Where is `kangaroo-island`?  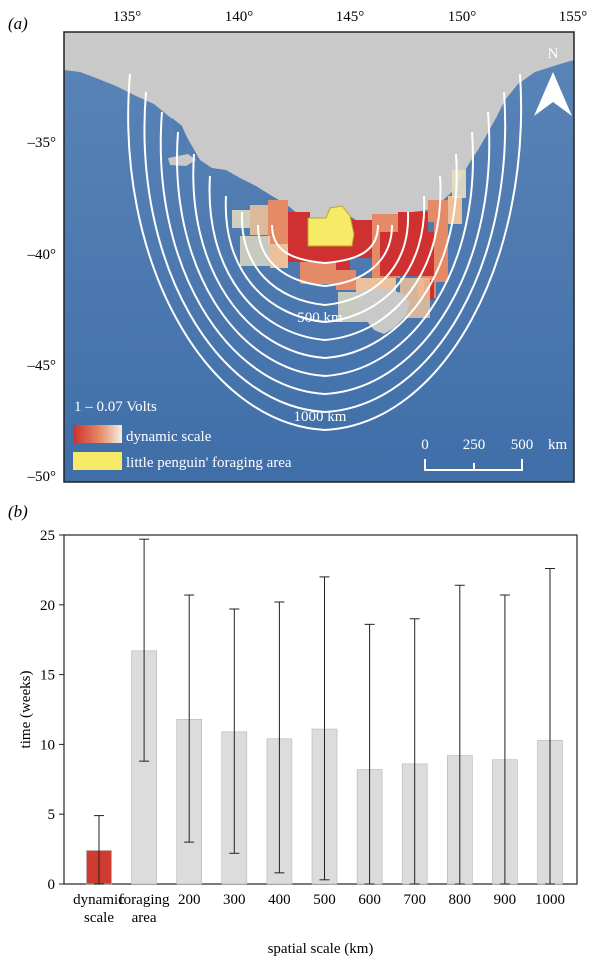
kangaroo-island is located at coordinates (182, 160).